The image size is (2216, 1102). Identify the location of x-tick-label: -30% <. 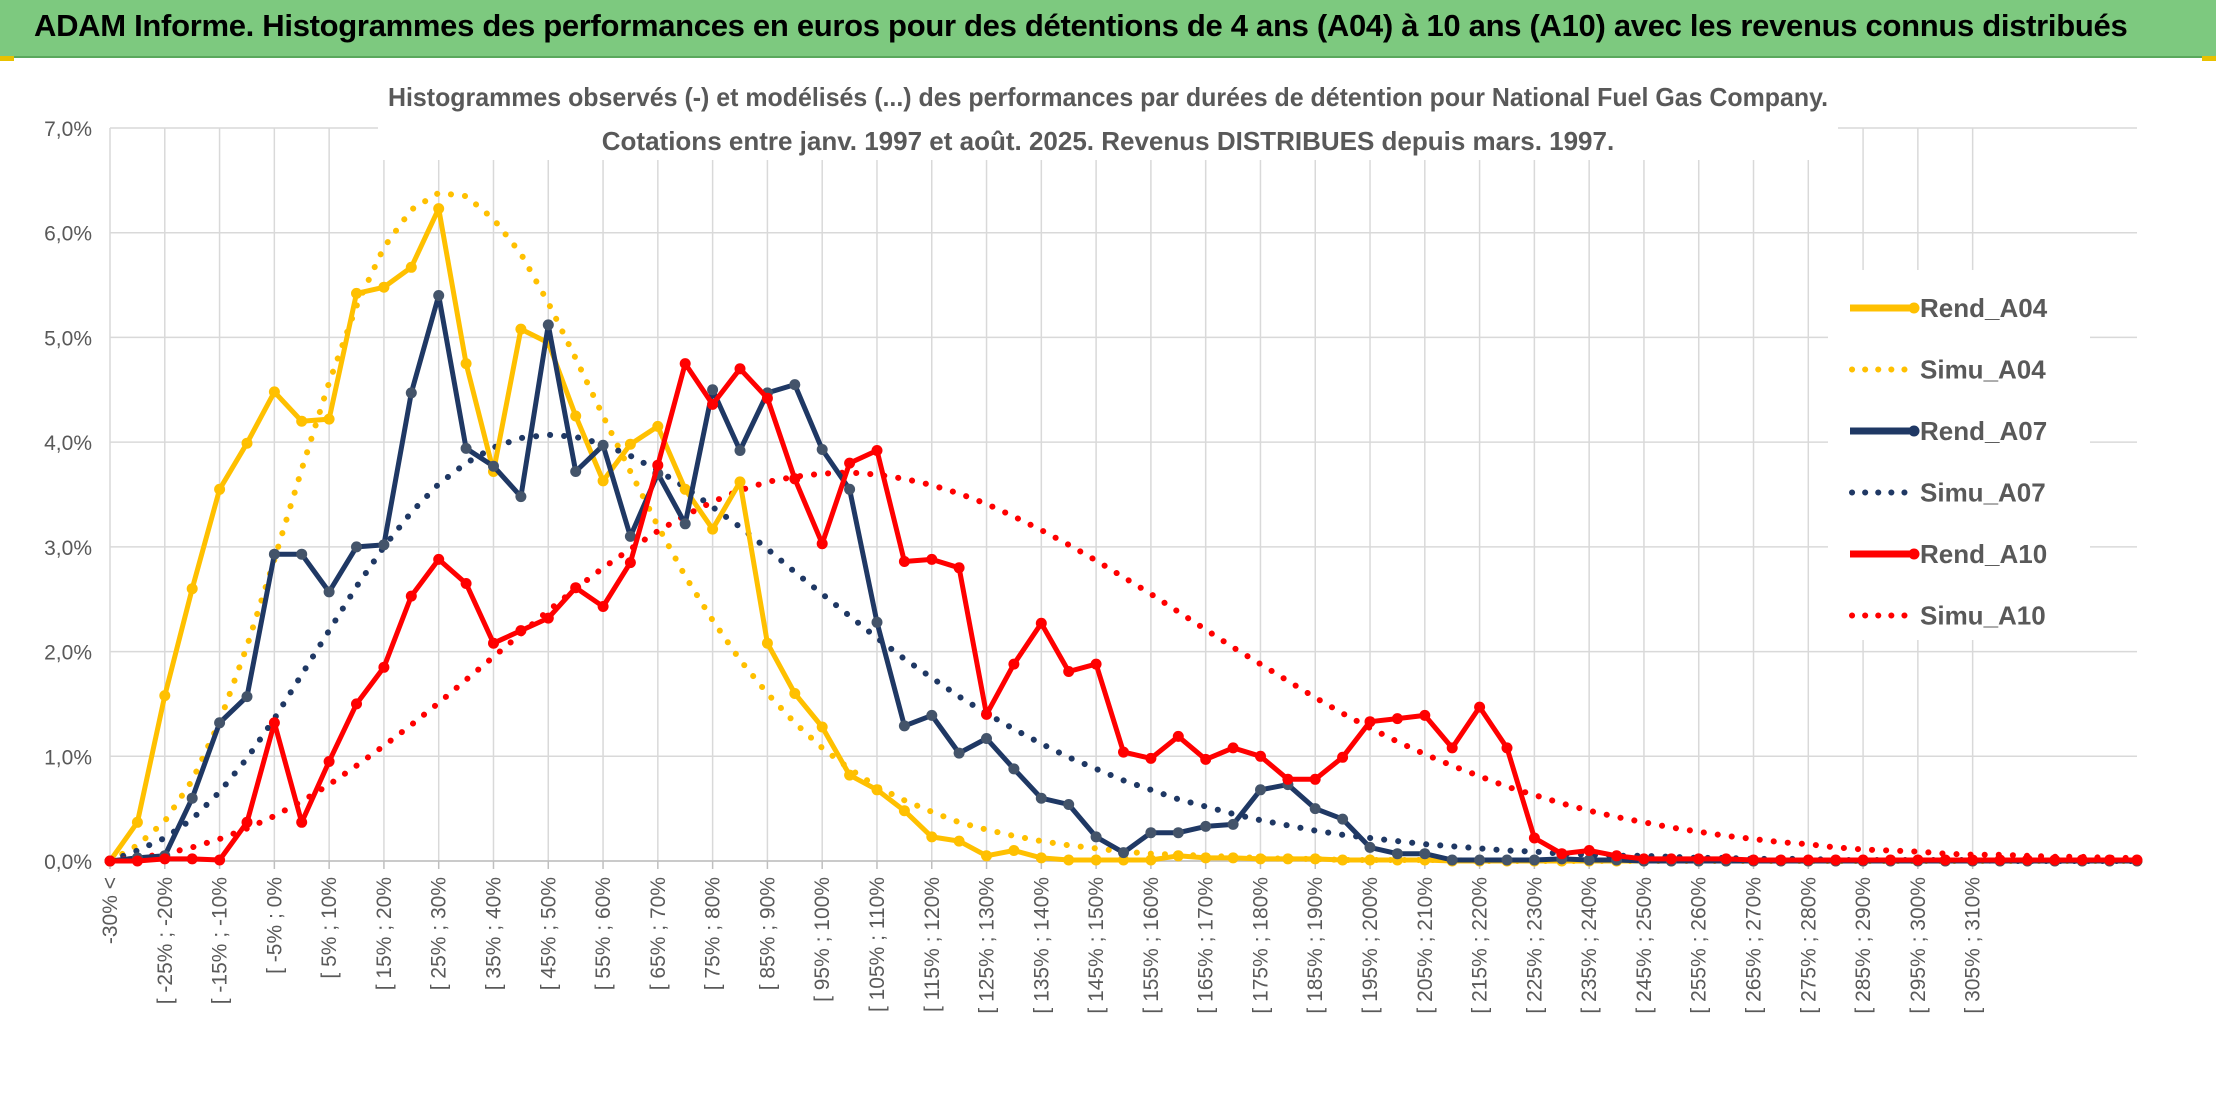
(110, 910).